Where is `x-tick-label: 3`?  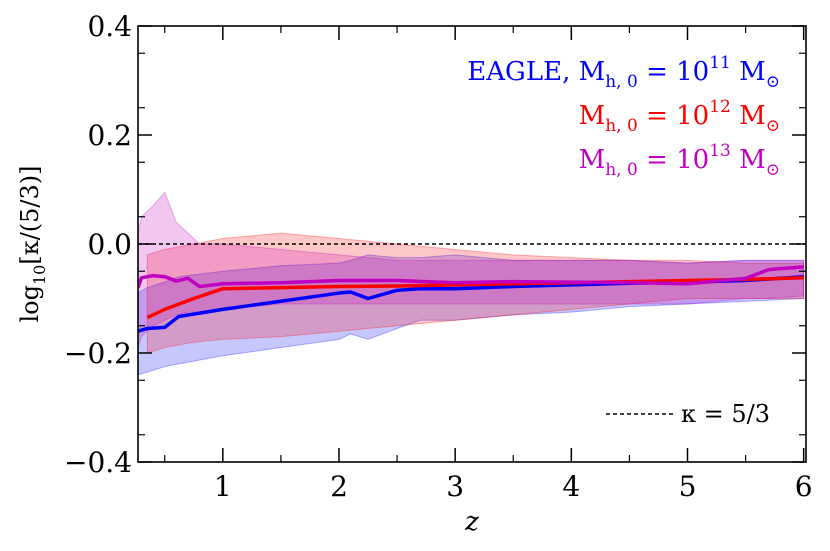 x-tick-label: 3 is located at coordinates (455, 486).